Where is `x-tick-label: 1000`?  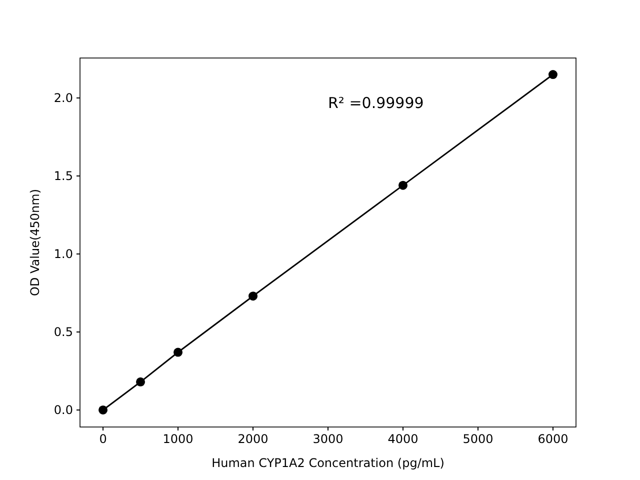
x-tick-label: 1000 is located at coordinates (178, 439).